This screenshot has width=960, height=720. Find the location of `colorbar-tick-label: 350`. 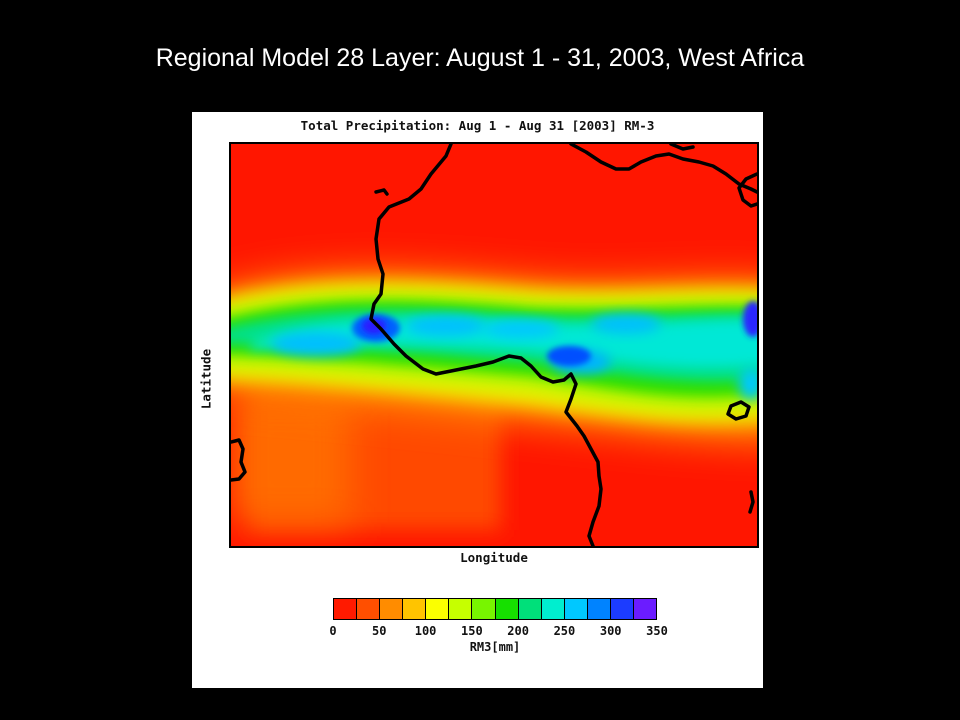

colorbar-tick-label: 350 is located at coordinates (657, 631).